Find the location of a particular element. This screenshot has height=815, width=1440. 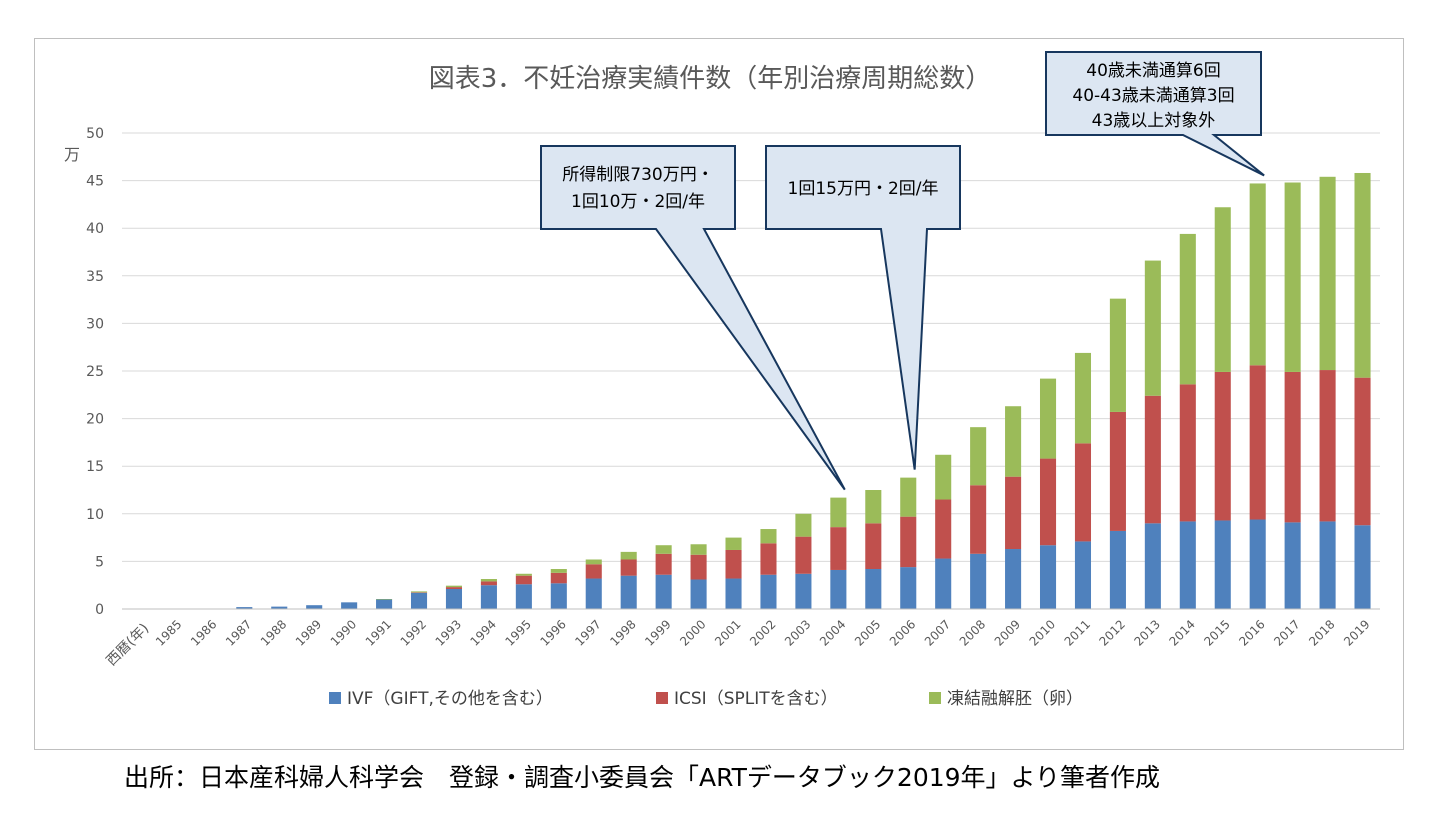

legend-label-2: ICSI（SPLITを含む） is located at coordinates (756, 699).